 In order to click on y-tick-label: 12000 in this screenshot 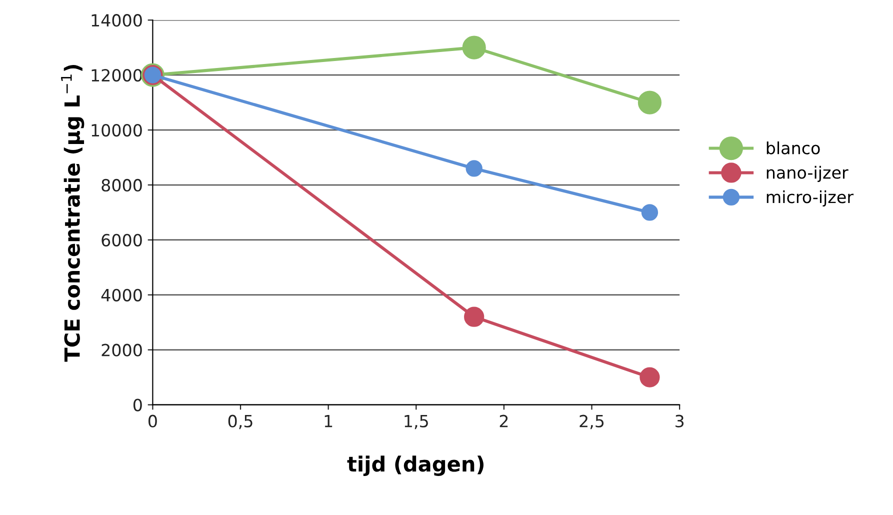, I will do `click(117, 75)`.